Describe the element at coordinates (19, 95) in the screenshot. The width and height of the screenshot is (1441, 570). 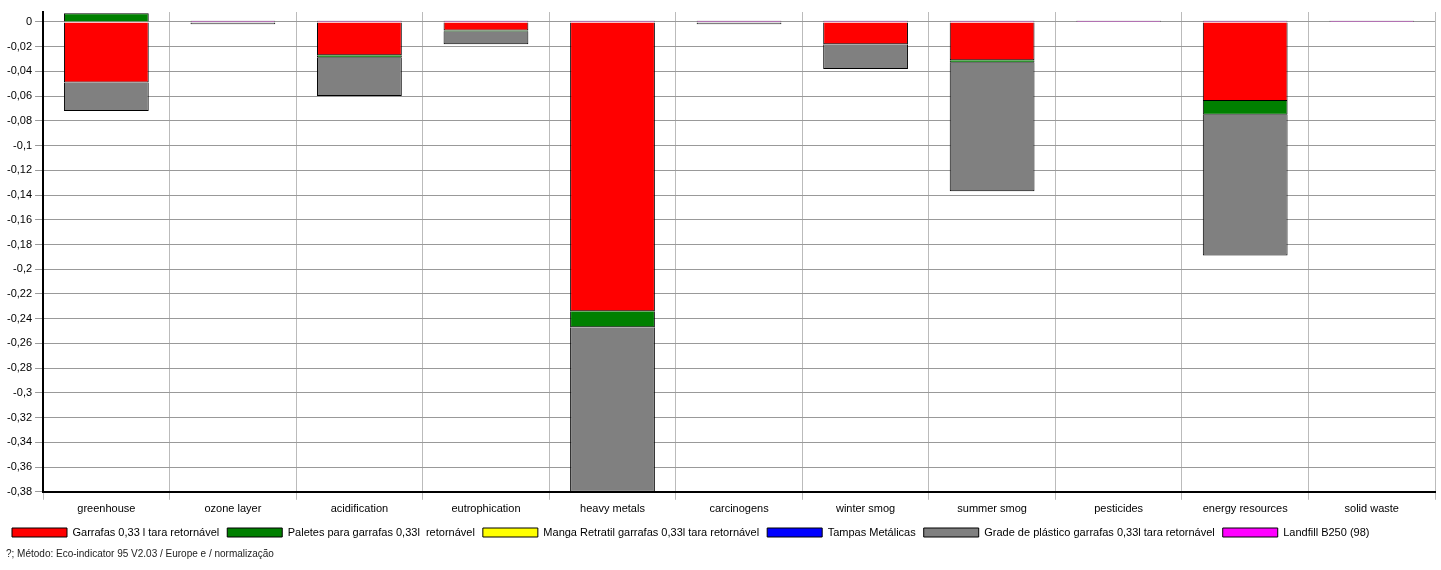
I see `y-tick-label: -0,06` at that location.